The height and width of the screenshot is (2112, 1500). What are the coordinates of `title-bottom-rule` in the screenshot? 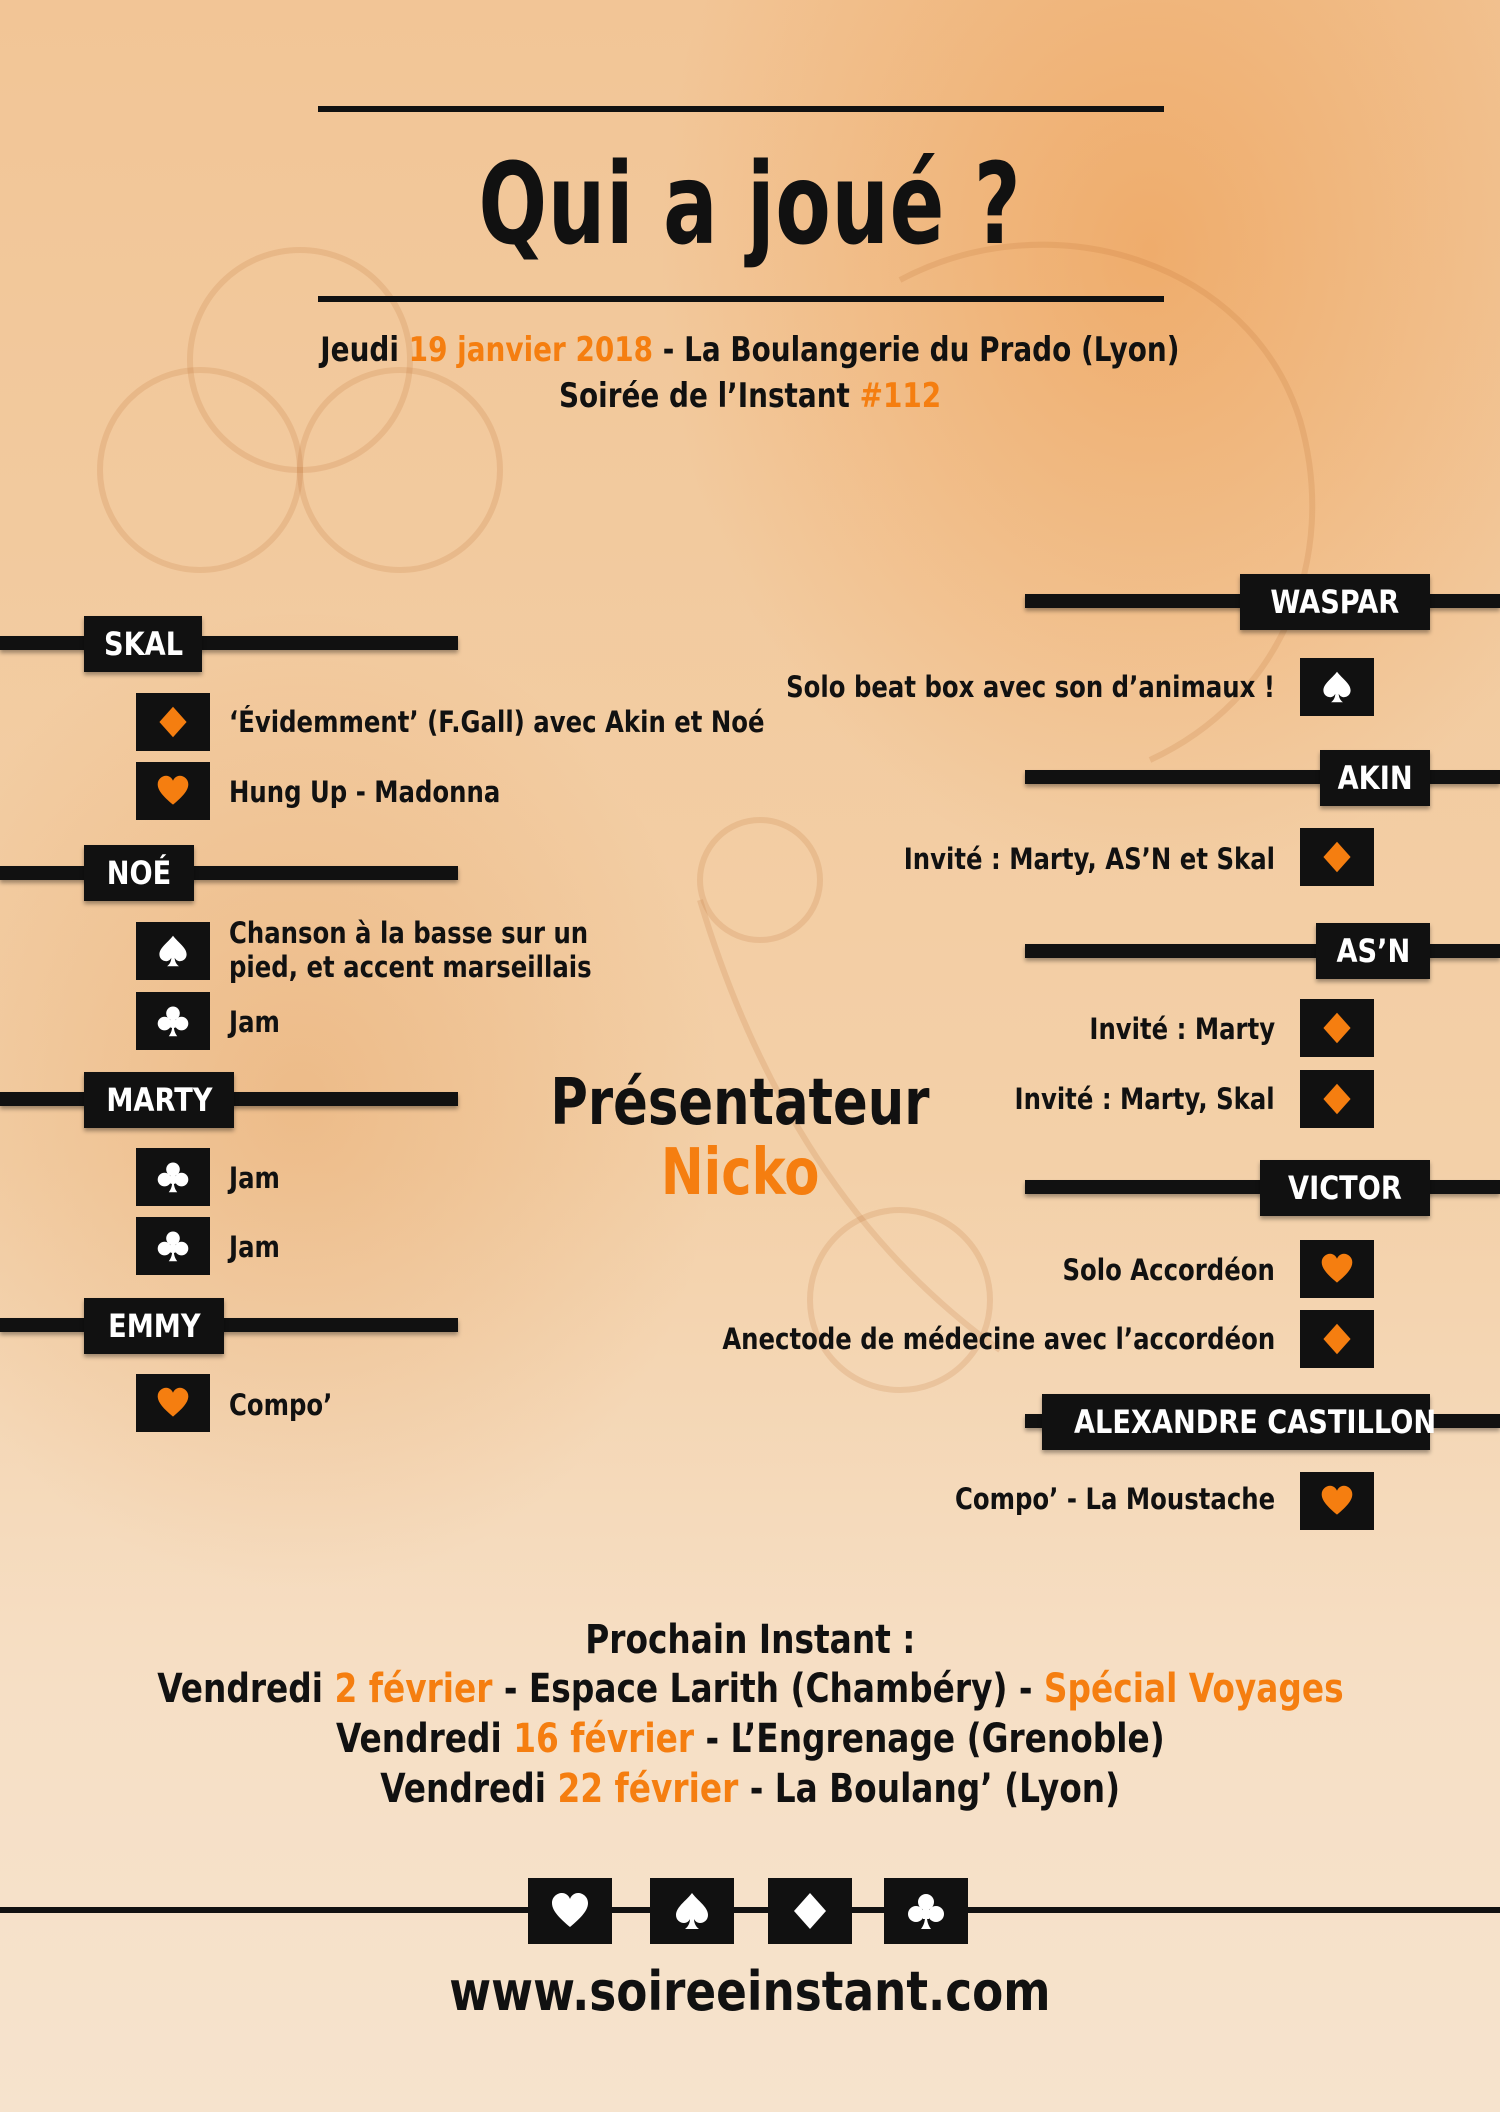 It's located at (741, 299).